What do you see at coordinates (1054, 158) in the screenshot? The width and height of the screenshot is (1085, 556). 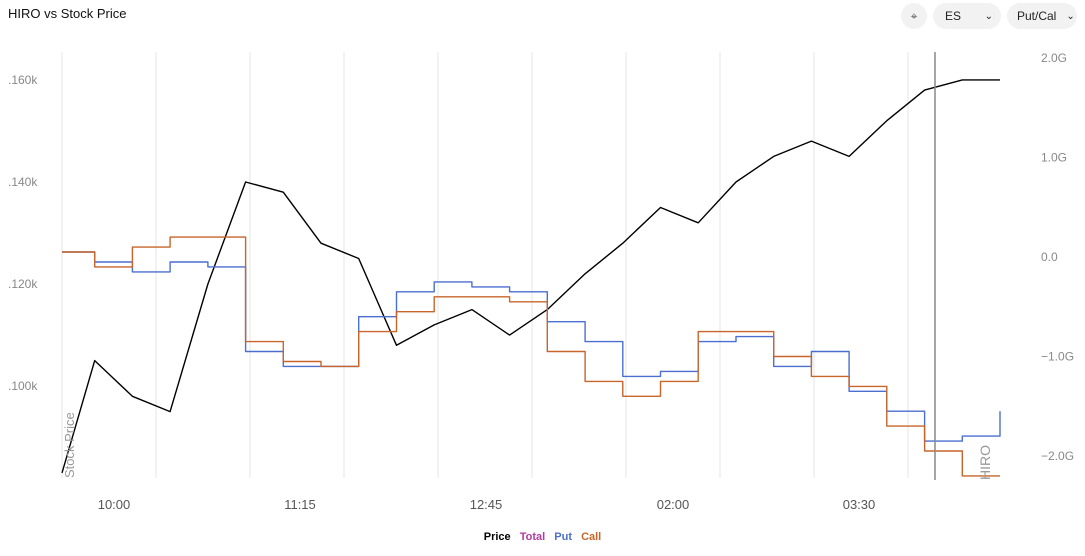 I see `y-right-tick-label: 1.0G` at bounding box center [1054, 158].